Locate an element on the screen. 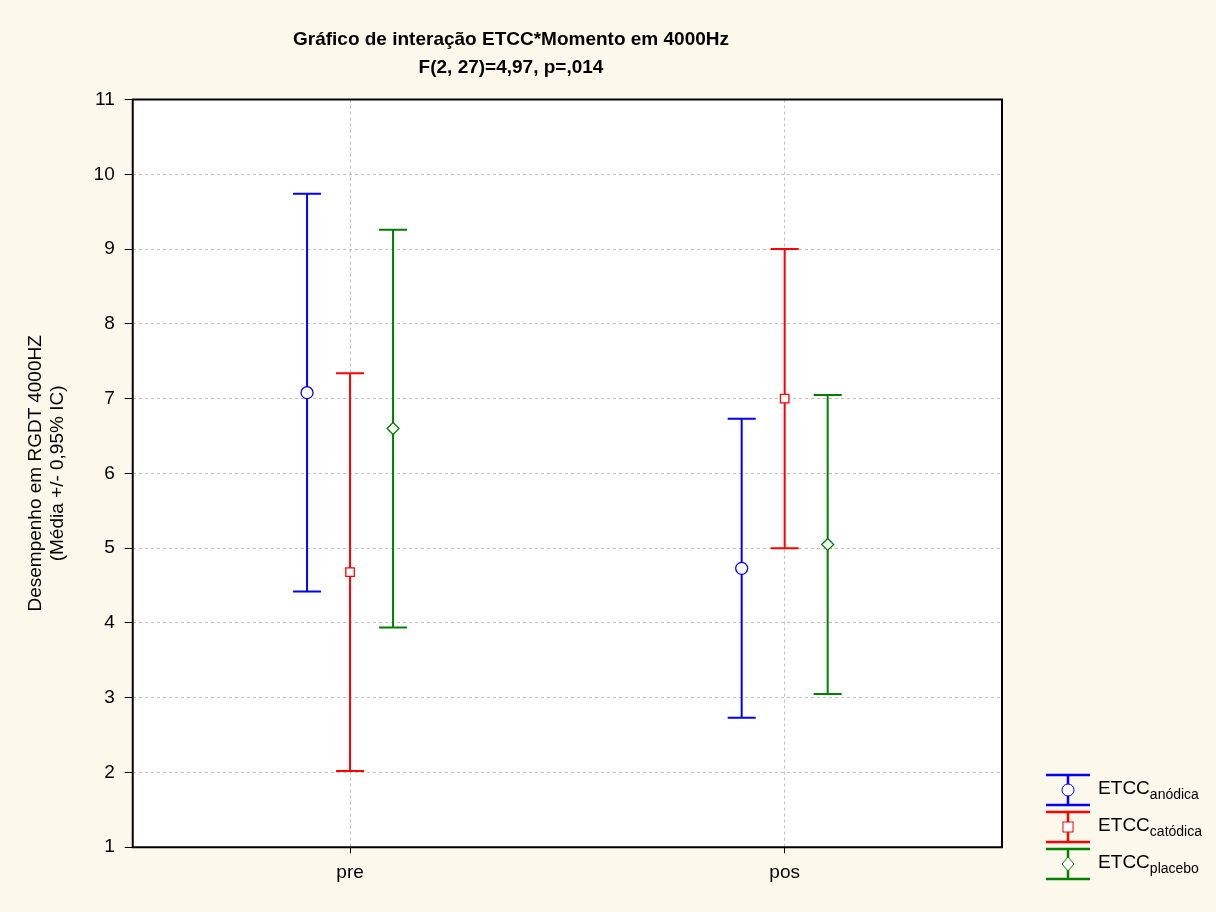 The image size is (1216, 912). x-tick-label: pre is located at coordinates (350, 871).